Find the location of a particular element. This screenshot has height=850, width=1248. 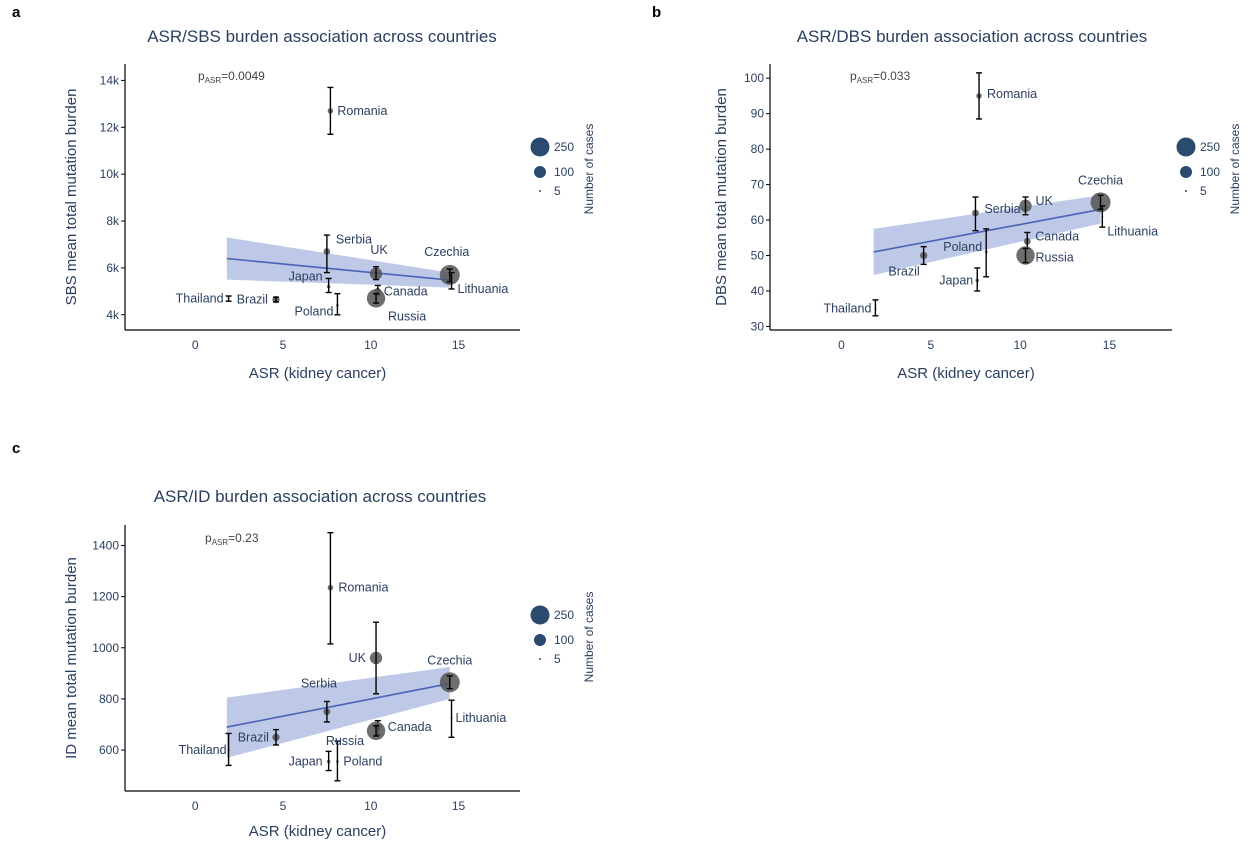

y-tick-label: 4k is located at coordinates (113, 315).